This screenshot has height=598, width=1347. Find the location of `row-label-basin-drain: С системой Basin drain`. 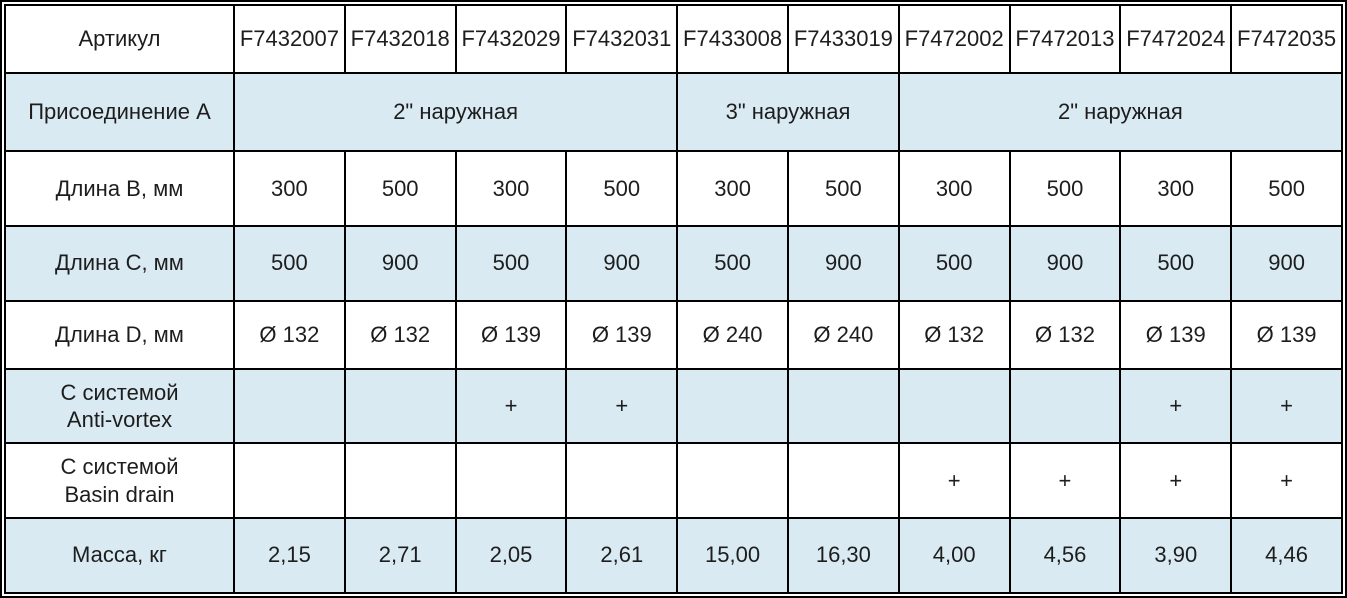

row-label-basin-drain: С системой Basin drain is located at coordinates (119, 480).